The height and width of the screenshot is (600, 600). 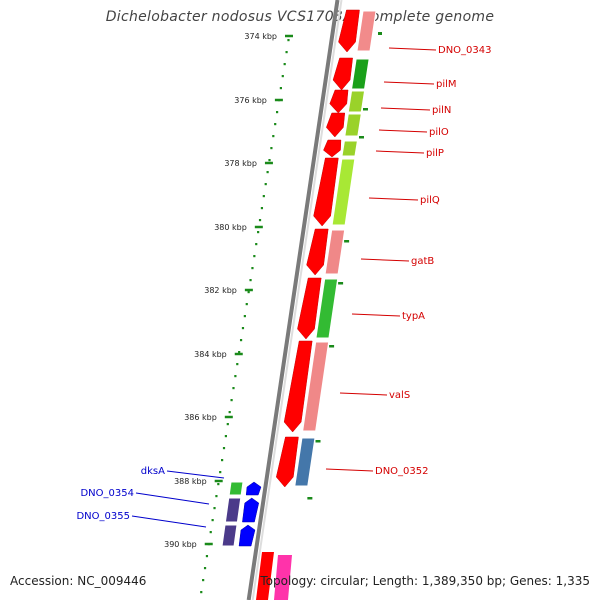 What do you see at coordinates (230, 227) in the screenshot?
I see `tick-label: 380 kbp` at bounding box center [230, 227].